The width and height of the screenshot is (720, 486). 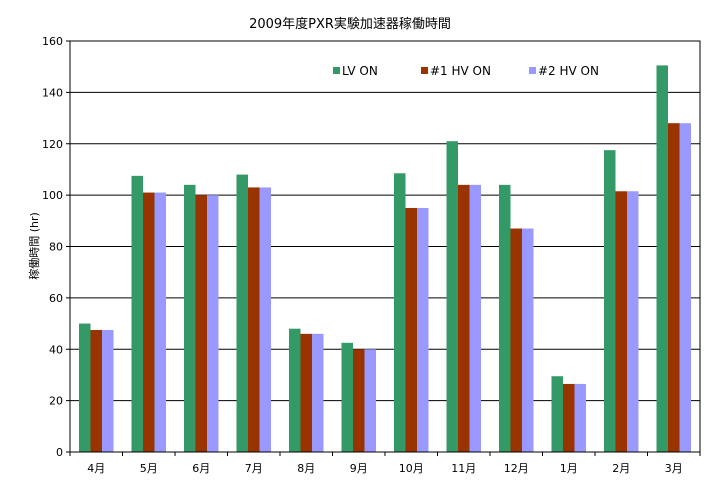 What do you see at coordinates (56, 298) in the screenshot?
I see `y-tick-label: 60` at bounding box center [56, 298].